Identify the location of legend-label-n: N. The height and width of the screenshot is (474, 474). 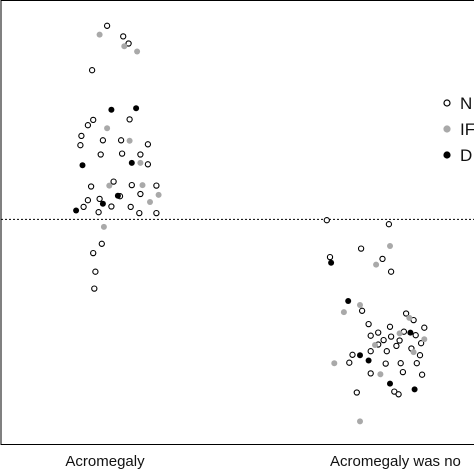
(466, 103).